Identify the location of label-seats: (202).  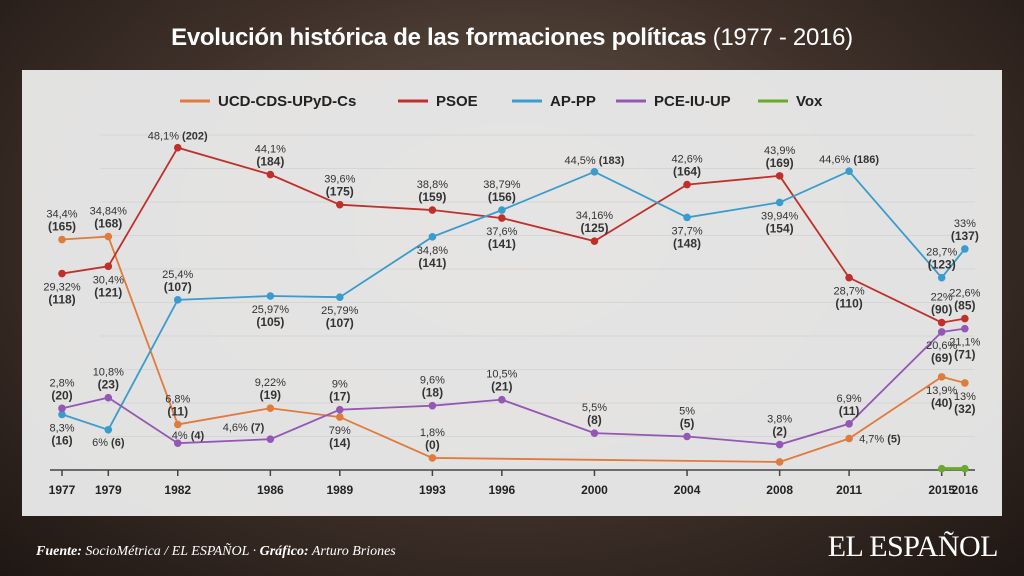
(195, 137).